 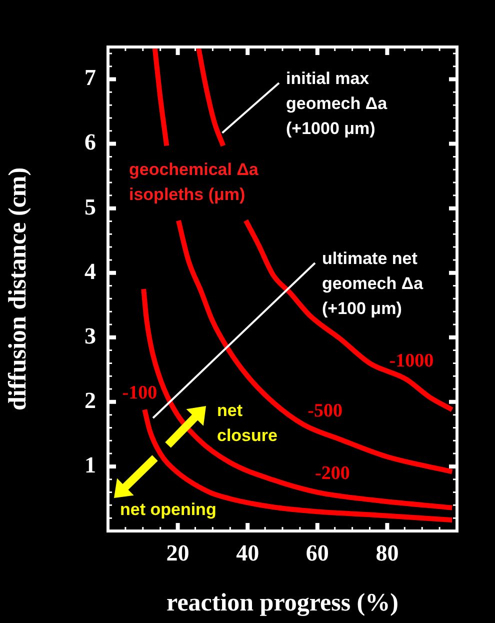 What do you see at coordinates (194, 182) in the screenshot?
I see `annotation: geochemical Δa isopleths (μm)` at bounding box center [194, 182].